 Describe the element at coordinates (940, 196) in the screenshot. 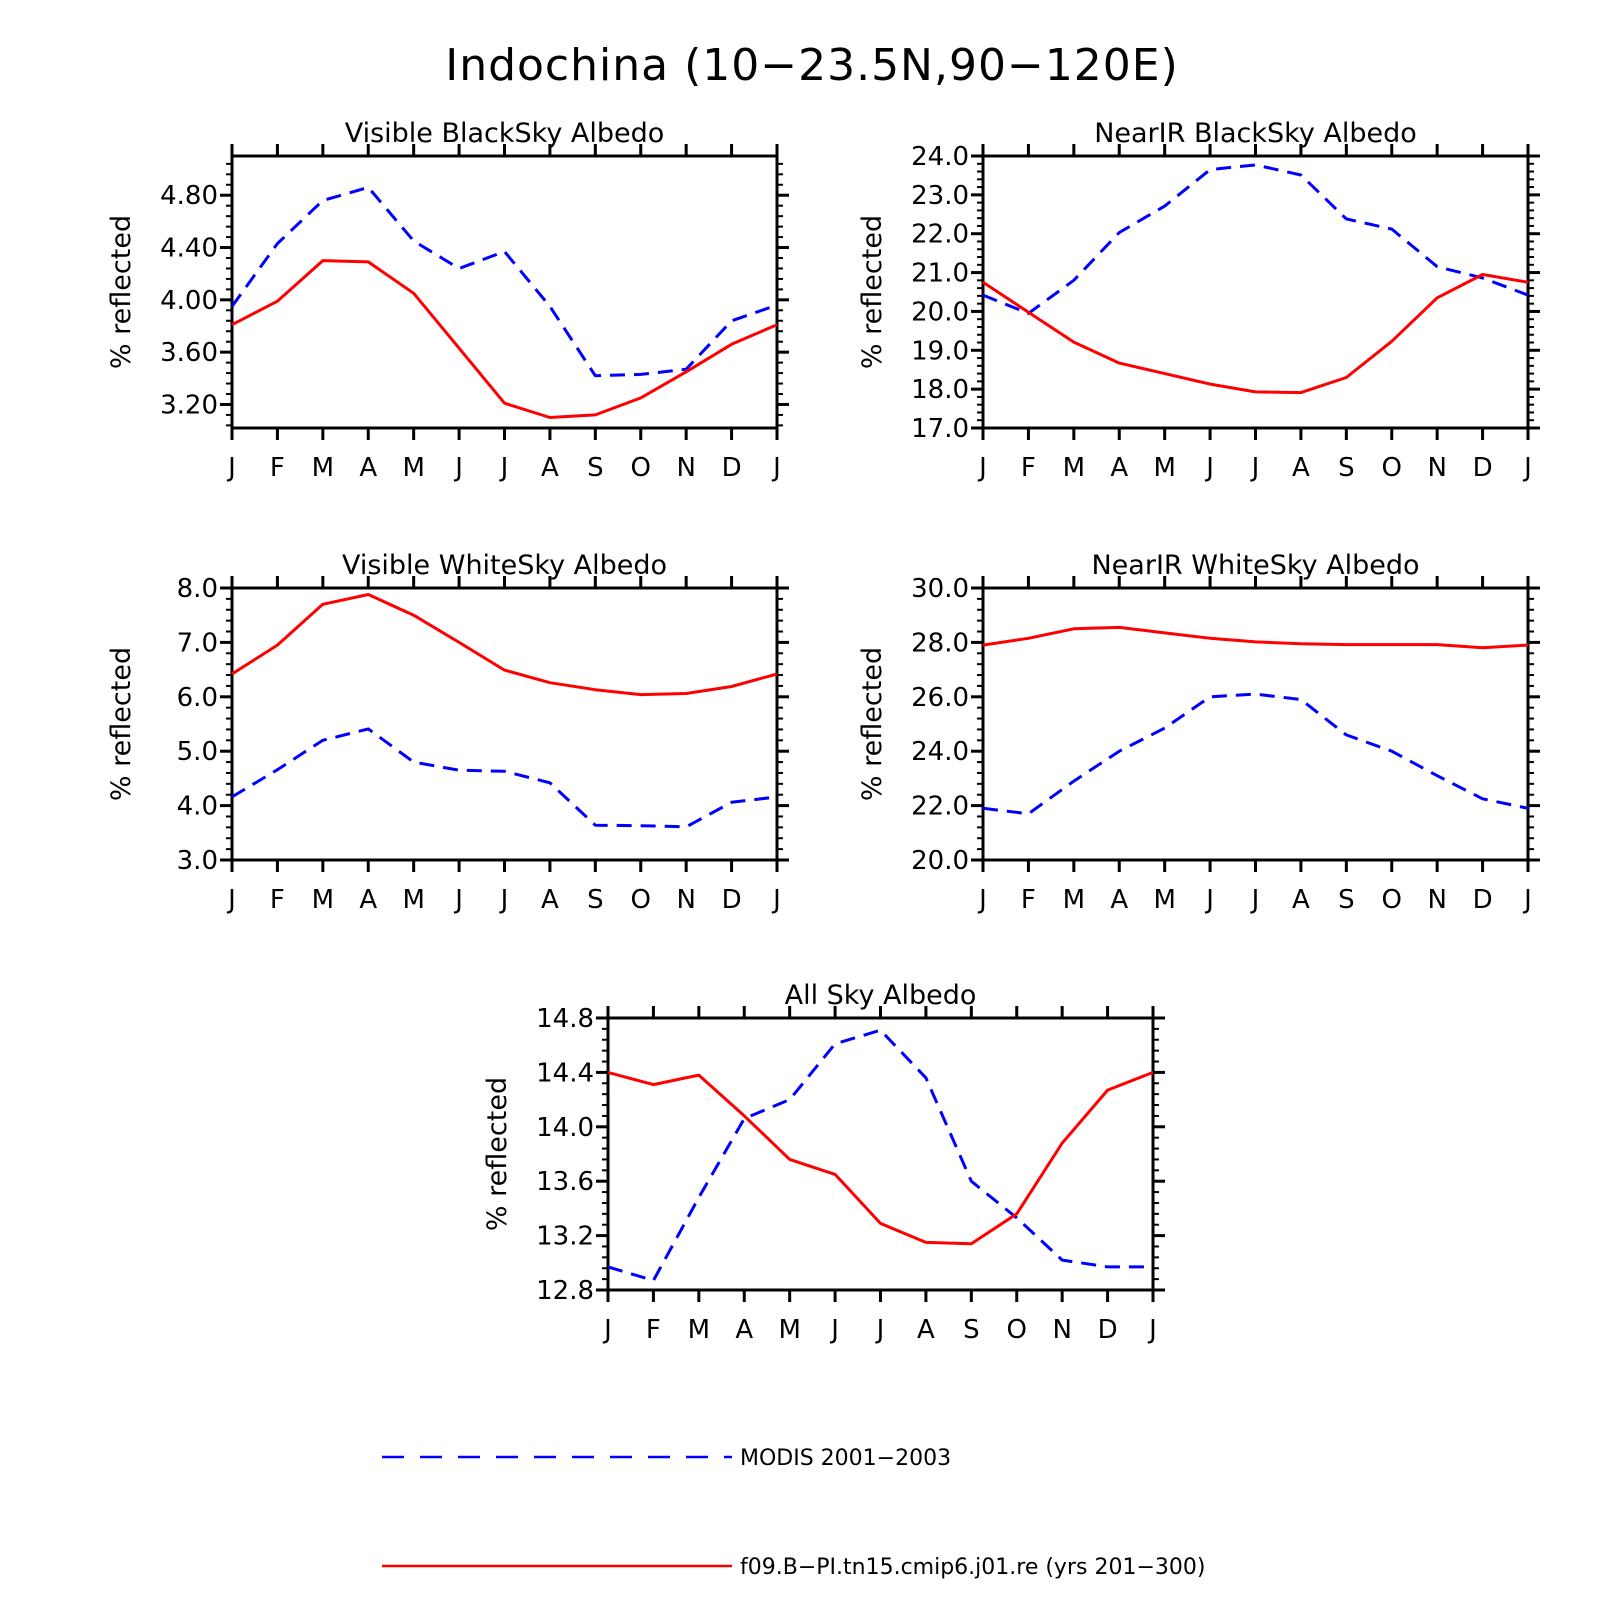

I see `y-tick-label: 23.0` at that location.